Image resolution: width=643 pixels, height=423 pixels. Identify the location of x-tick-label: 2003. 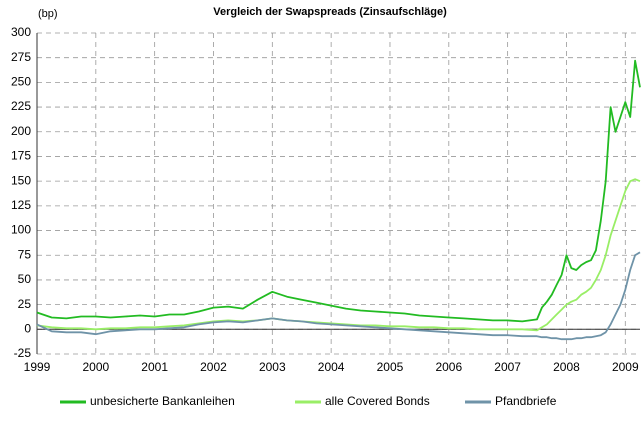
(272, 367).